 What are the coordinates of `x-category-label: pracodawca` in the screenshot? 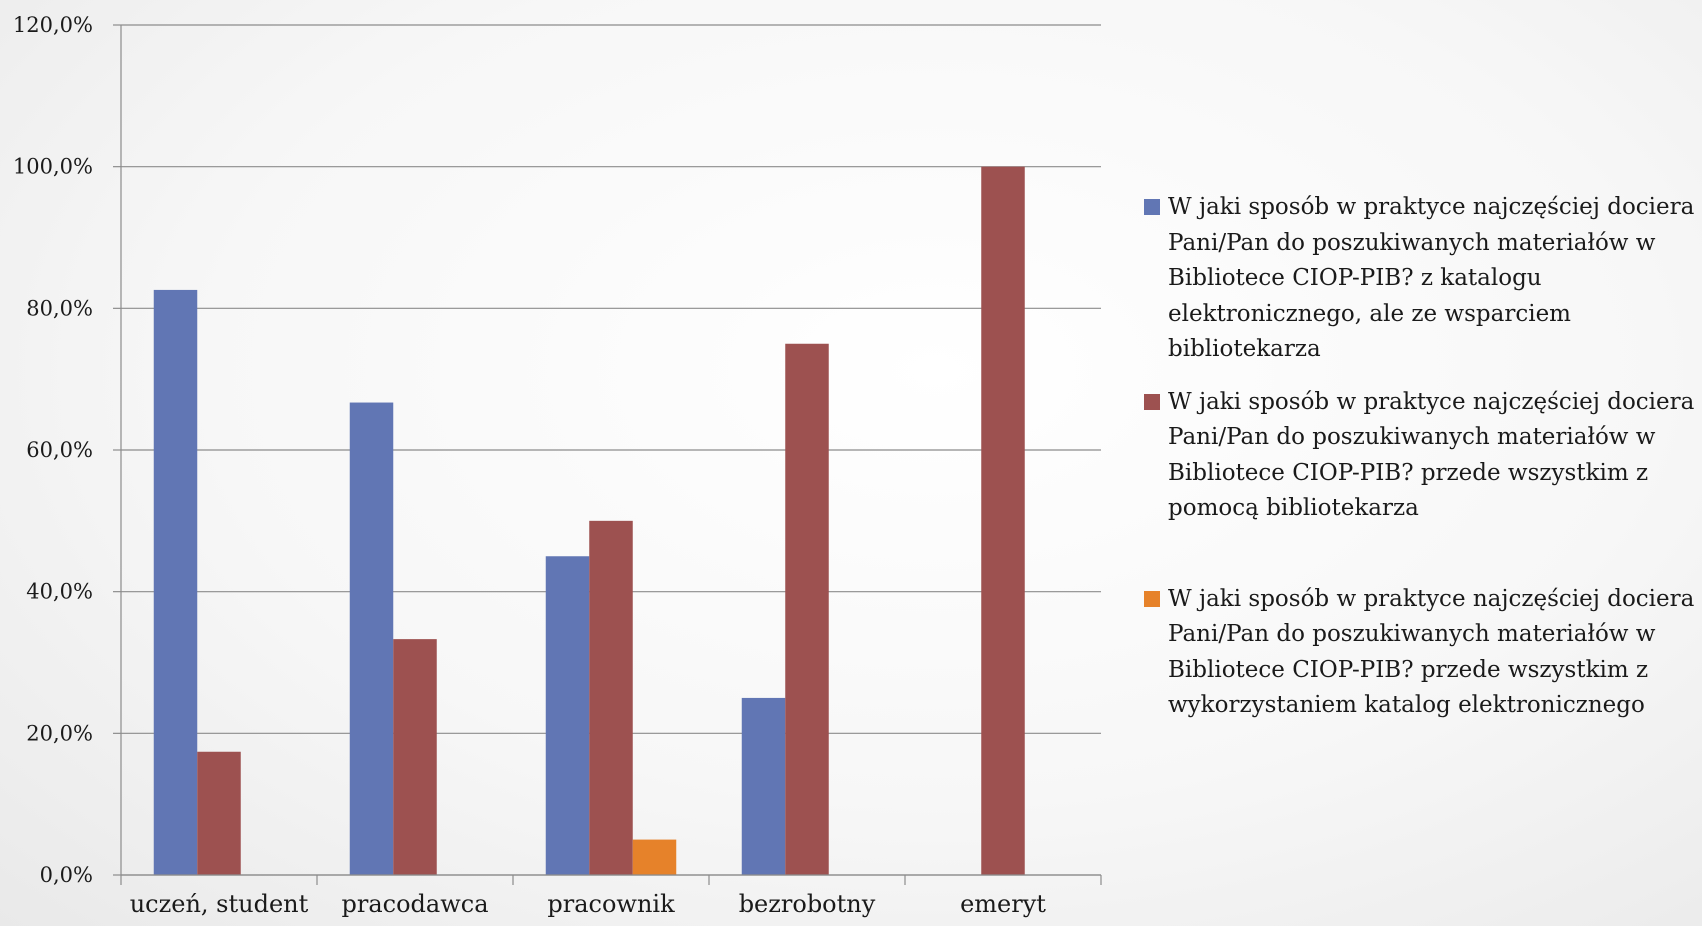 It's located at (415, 904).